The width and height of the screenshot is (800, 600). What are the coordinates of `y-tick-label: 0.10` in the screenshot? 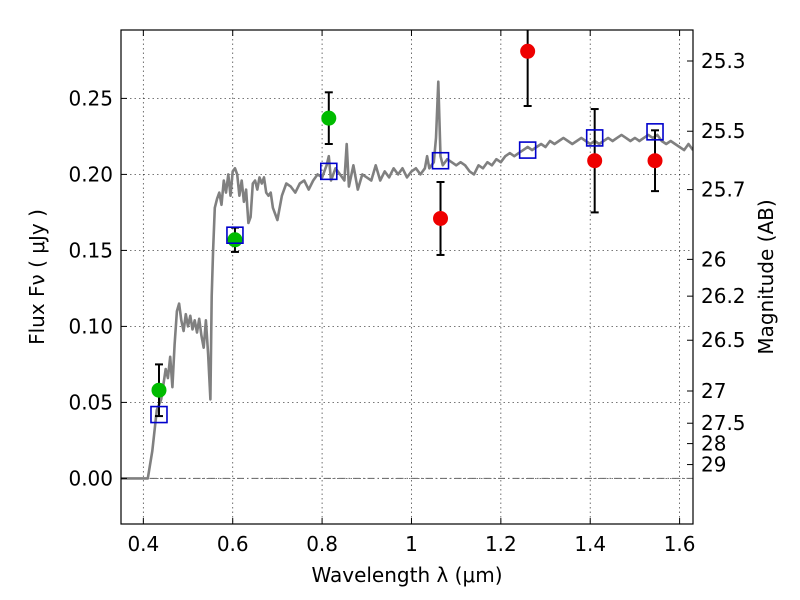 It's located at (90, 326).